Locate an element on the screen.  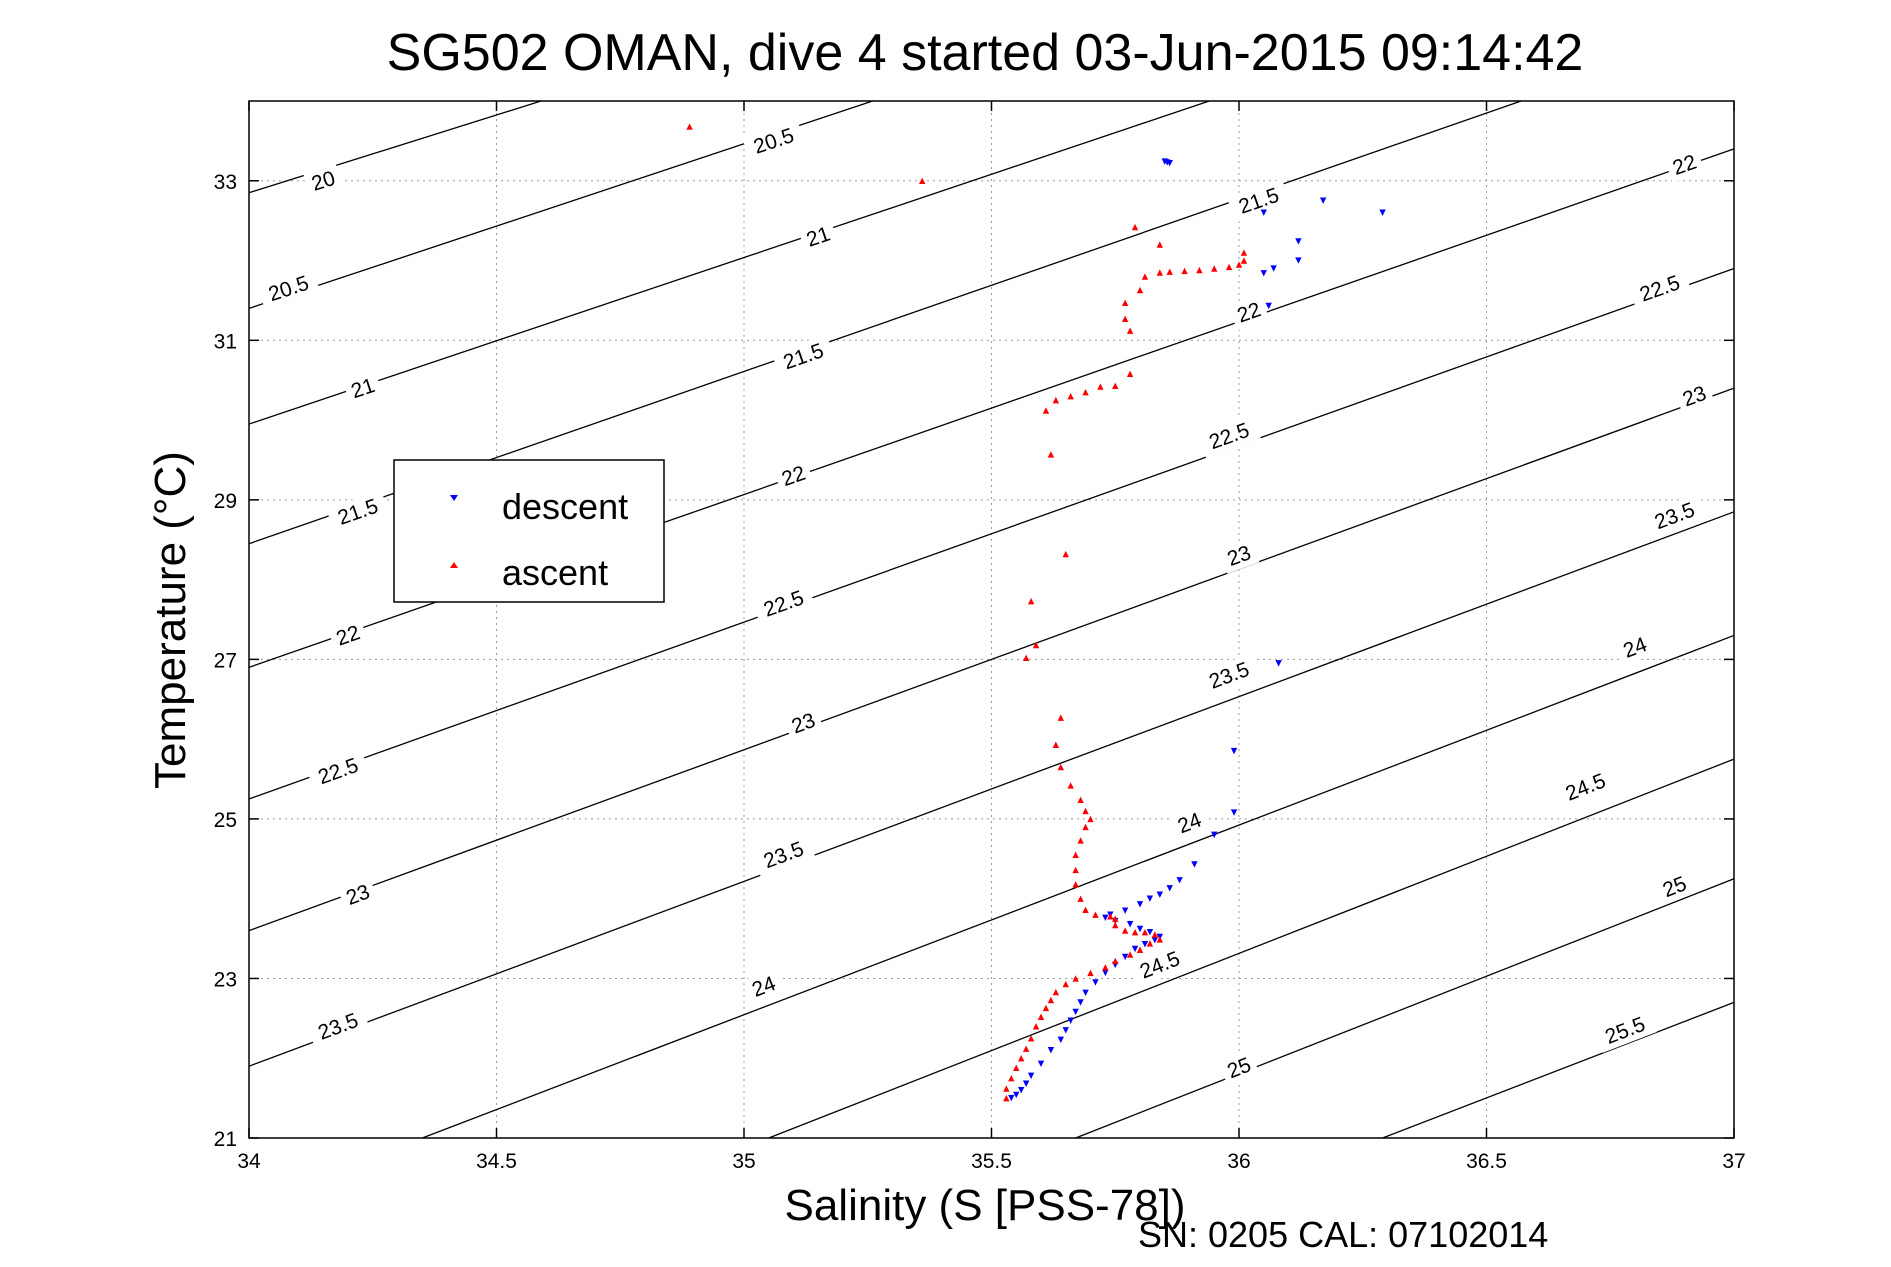
legend-box is located at coordinates (529, 531).